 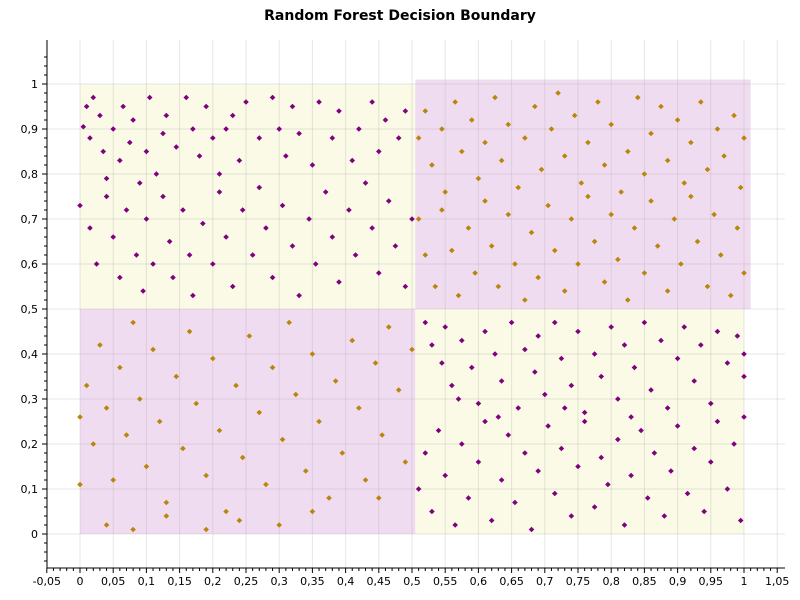 What do you see at coordinates (545, 581) in the screenshot?
I see `x-tick-label: 0,7` at bounding box center [545, 581].